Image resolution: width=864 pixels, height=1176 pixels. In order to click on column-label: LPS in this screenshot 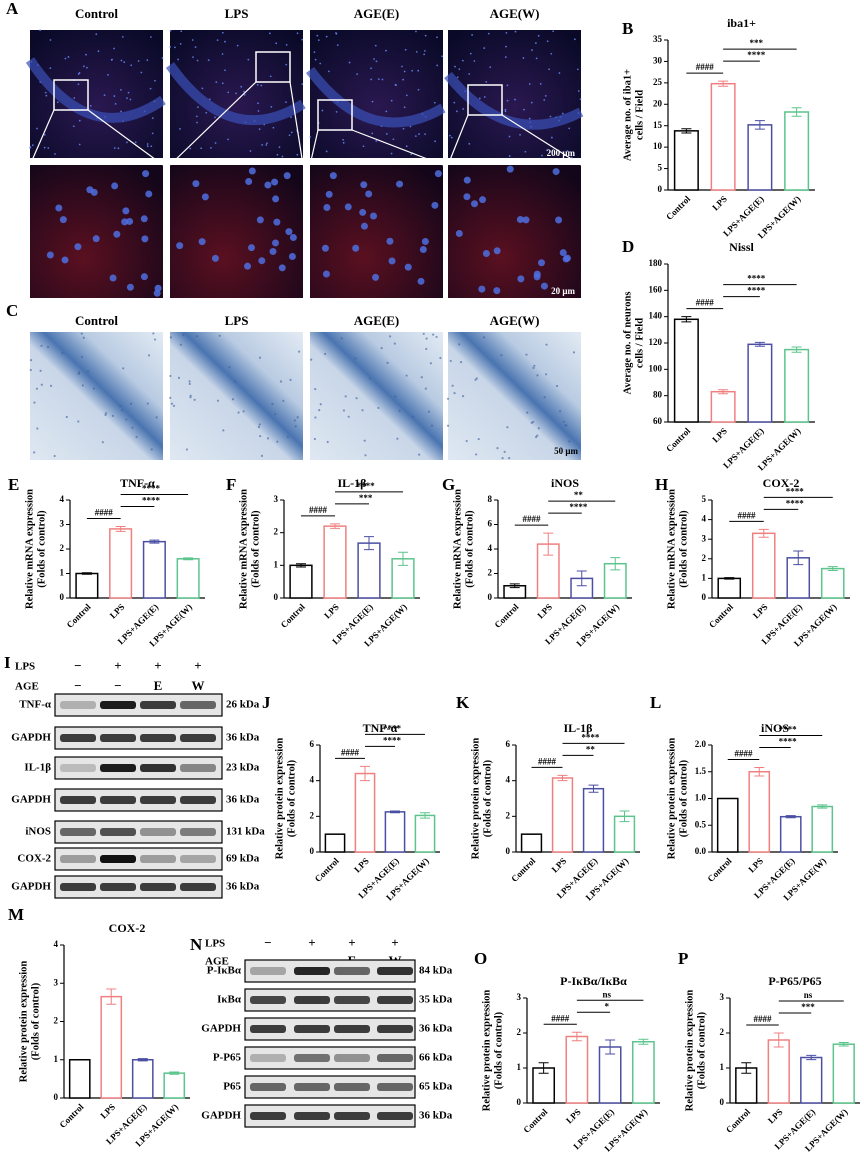, I will do `click(237, 320)`.